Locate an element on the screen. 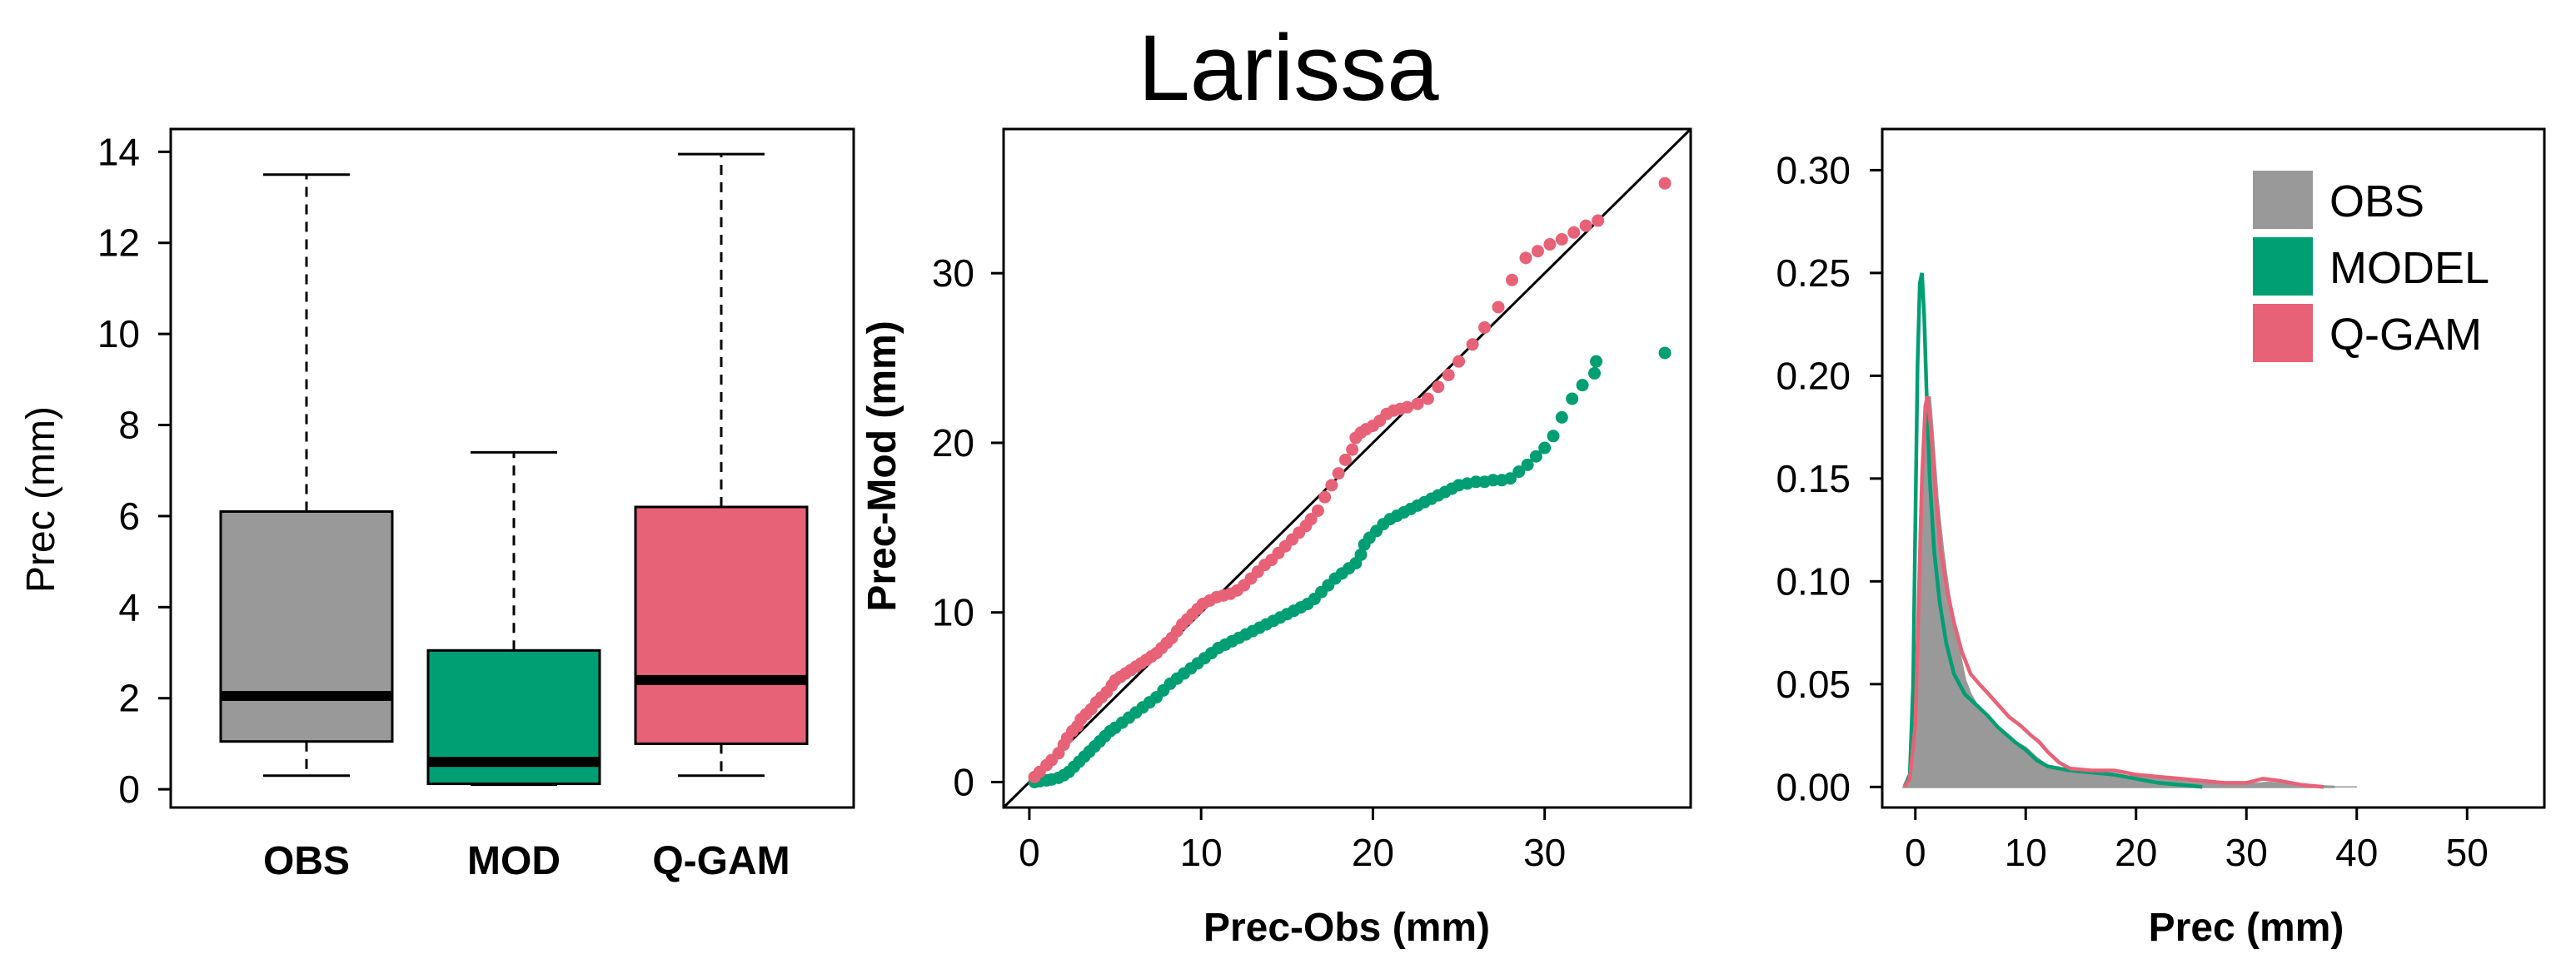 The width and height of the screenshot is (2576, 974). density-y-tick-label: 0.15 is located at coordinates (1814, 478).